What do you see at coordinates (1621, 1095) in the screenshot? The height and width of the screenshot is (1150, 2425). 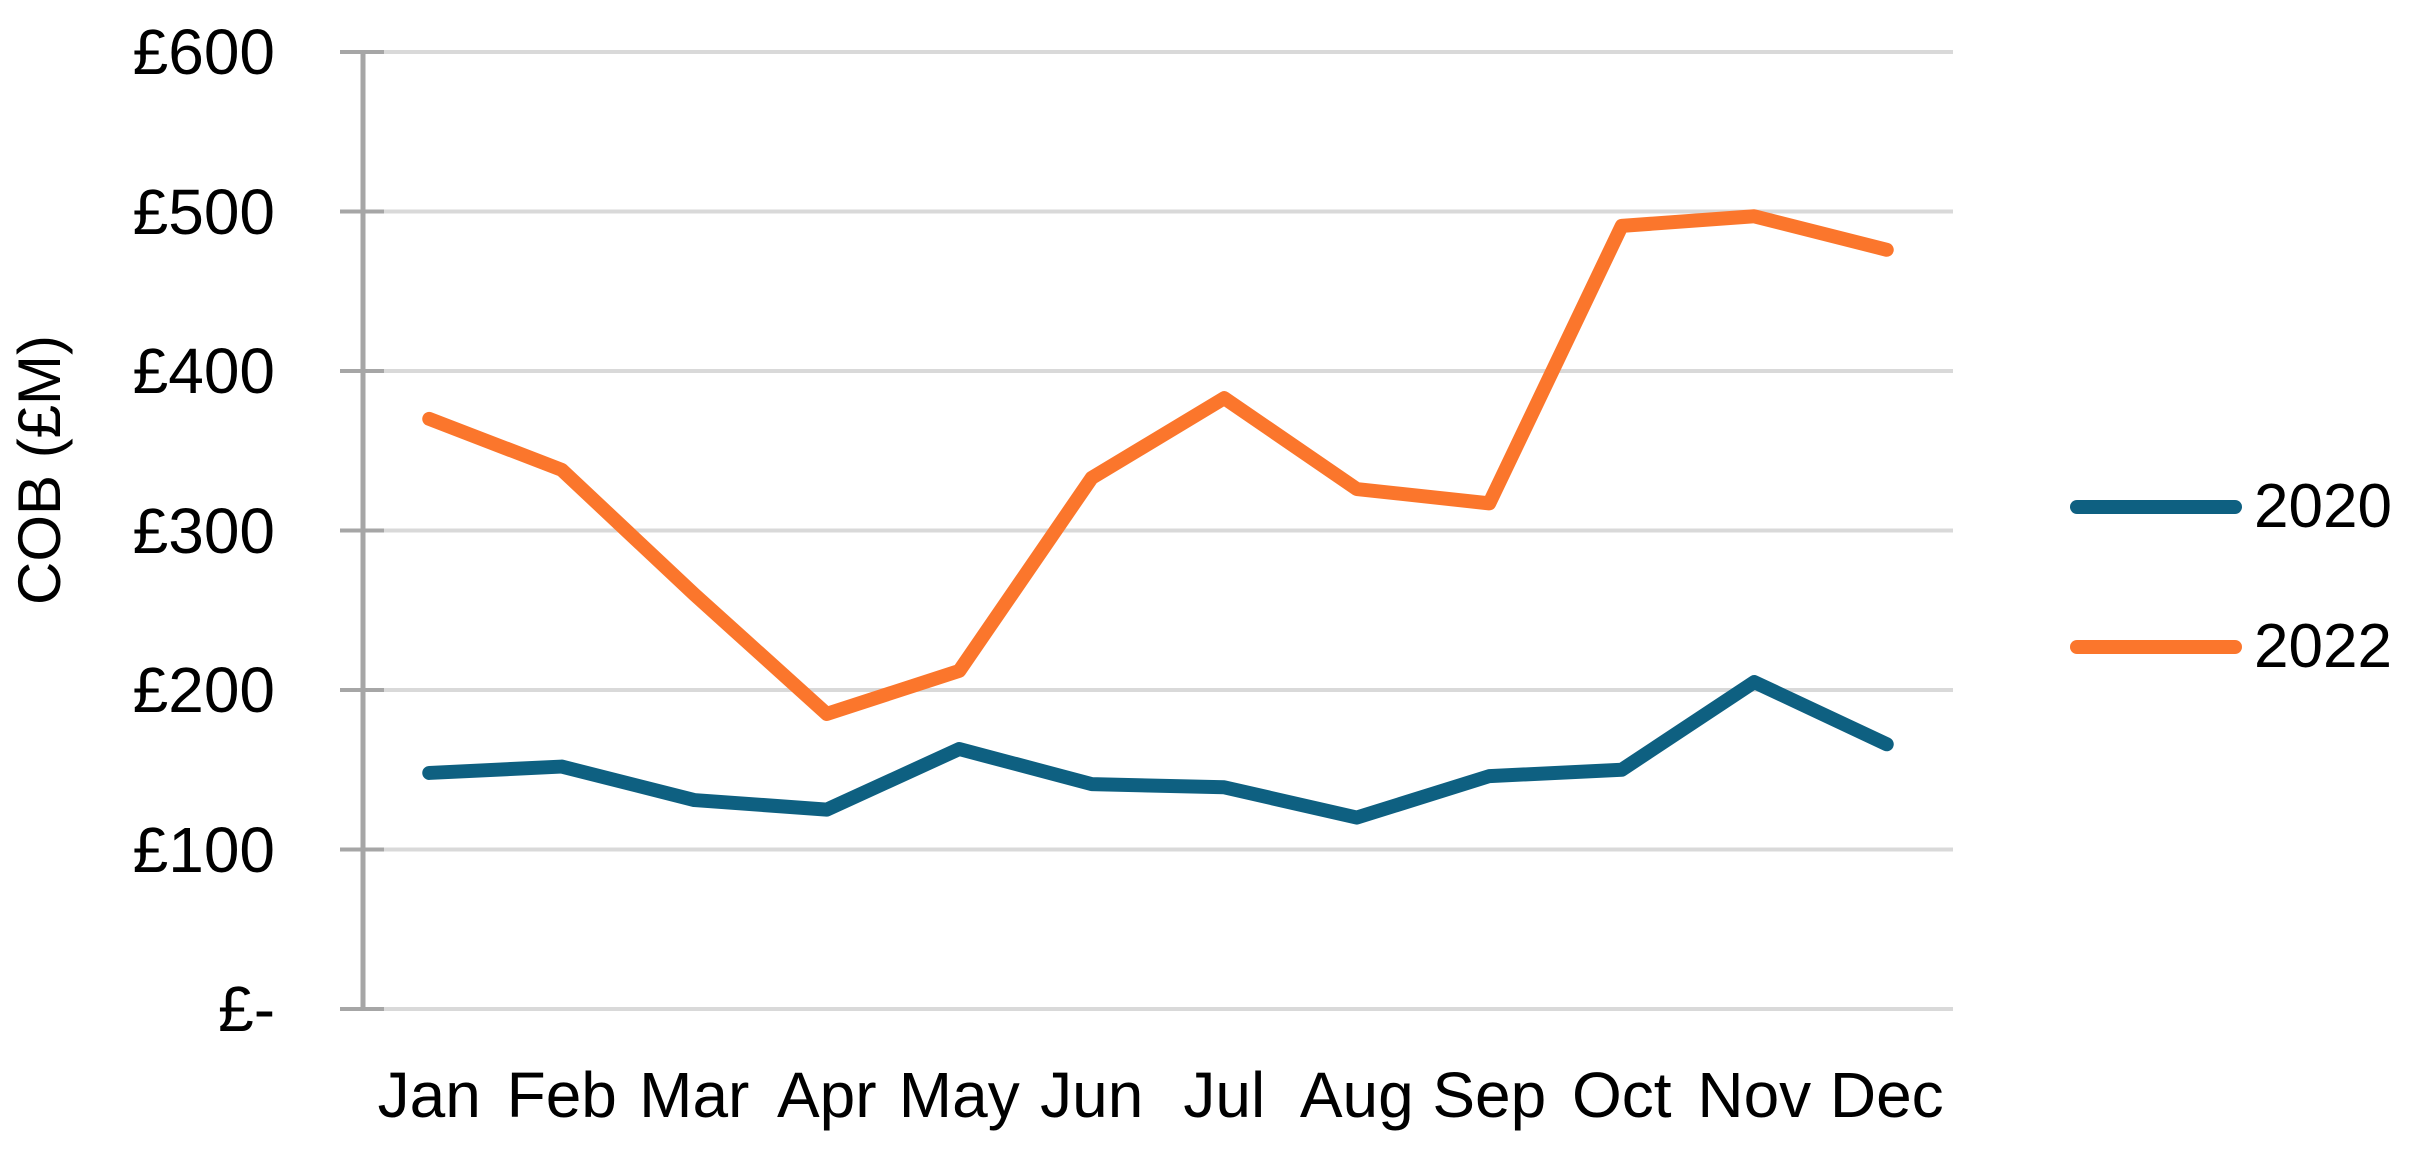 I see `x-tick-label: Oct` at bounding box center [1621, 1095].